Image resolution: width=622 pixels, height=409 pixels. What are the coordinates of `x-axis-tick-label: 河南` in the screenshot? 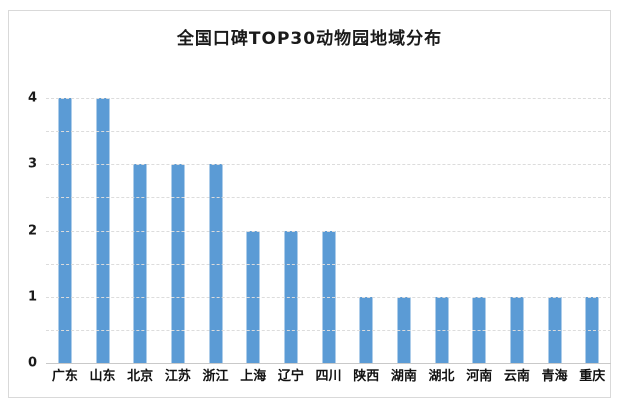 It's located at (479, 376).